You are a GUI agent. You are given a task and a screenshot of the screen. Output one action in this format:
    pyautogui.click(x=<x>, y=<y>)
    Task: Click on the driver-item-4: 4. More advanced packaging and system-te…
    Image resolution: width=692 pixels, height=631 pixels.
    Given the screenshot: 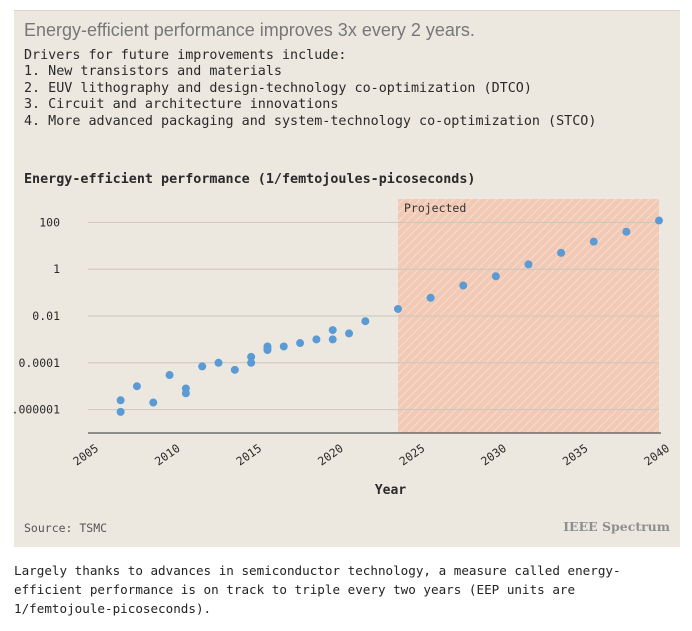 What is the action you would take?
    pyautogui.click(x=310, y=121)
    